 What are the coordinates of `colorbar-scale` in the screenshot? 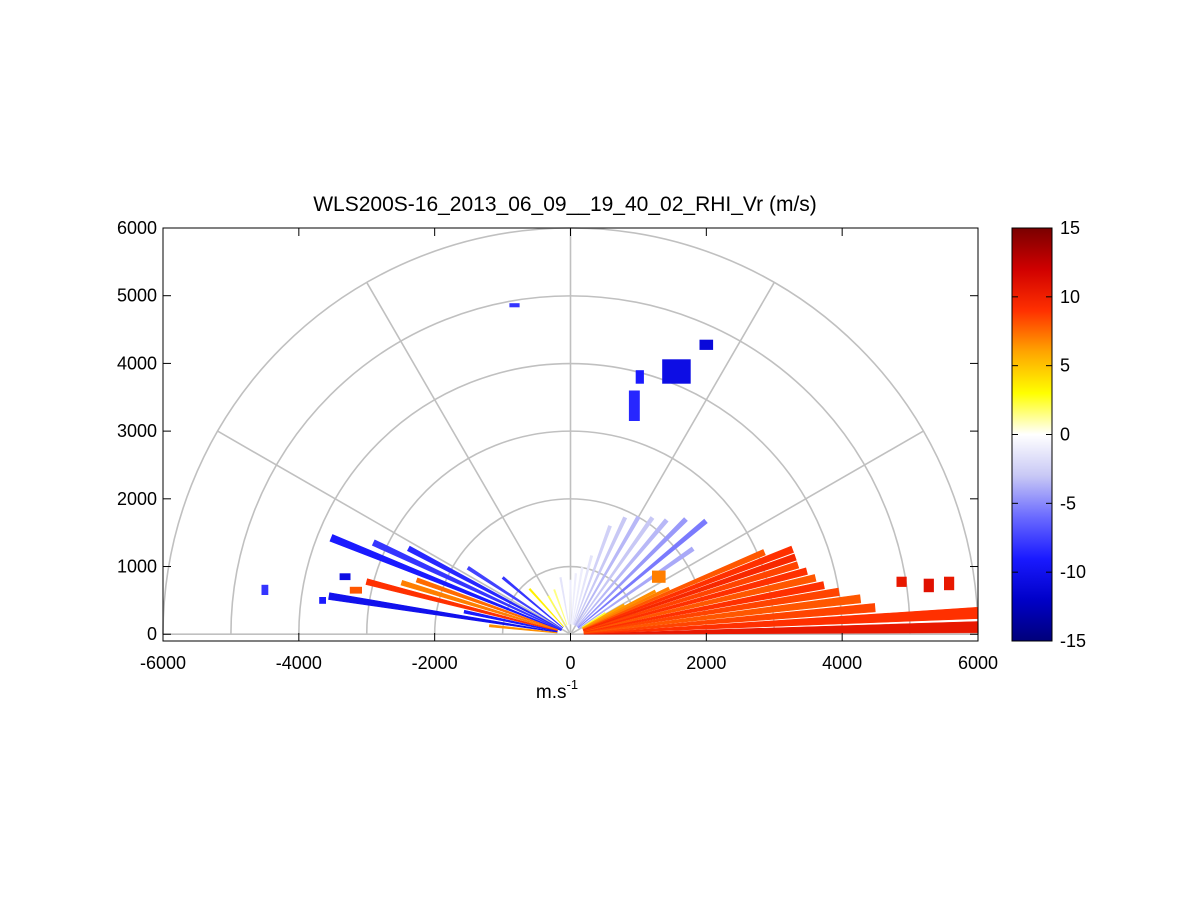 It's located at (1032, 434).